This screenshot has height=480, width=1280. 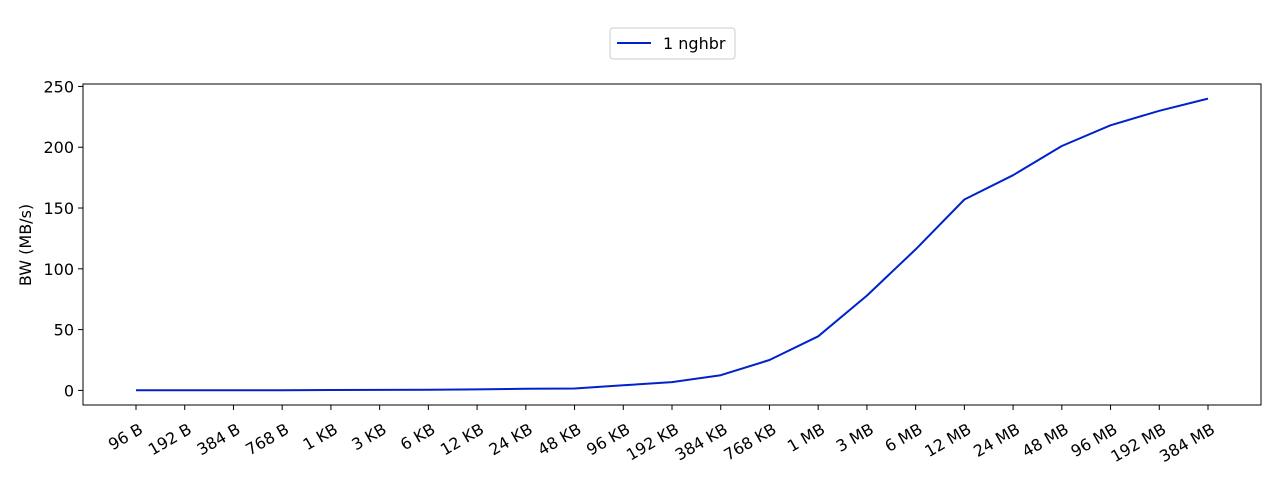 What do you see at coordinates (511, 439) in the screenshot?
I see `x-tick-label: 24 KB` at bounding box center [511, 439].